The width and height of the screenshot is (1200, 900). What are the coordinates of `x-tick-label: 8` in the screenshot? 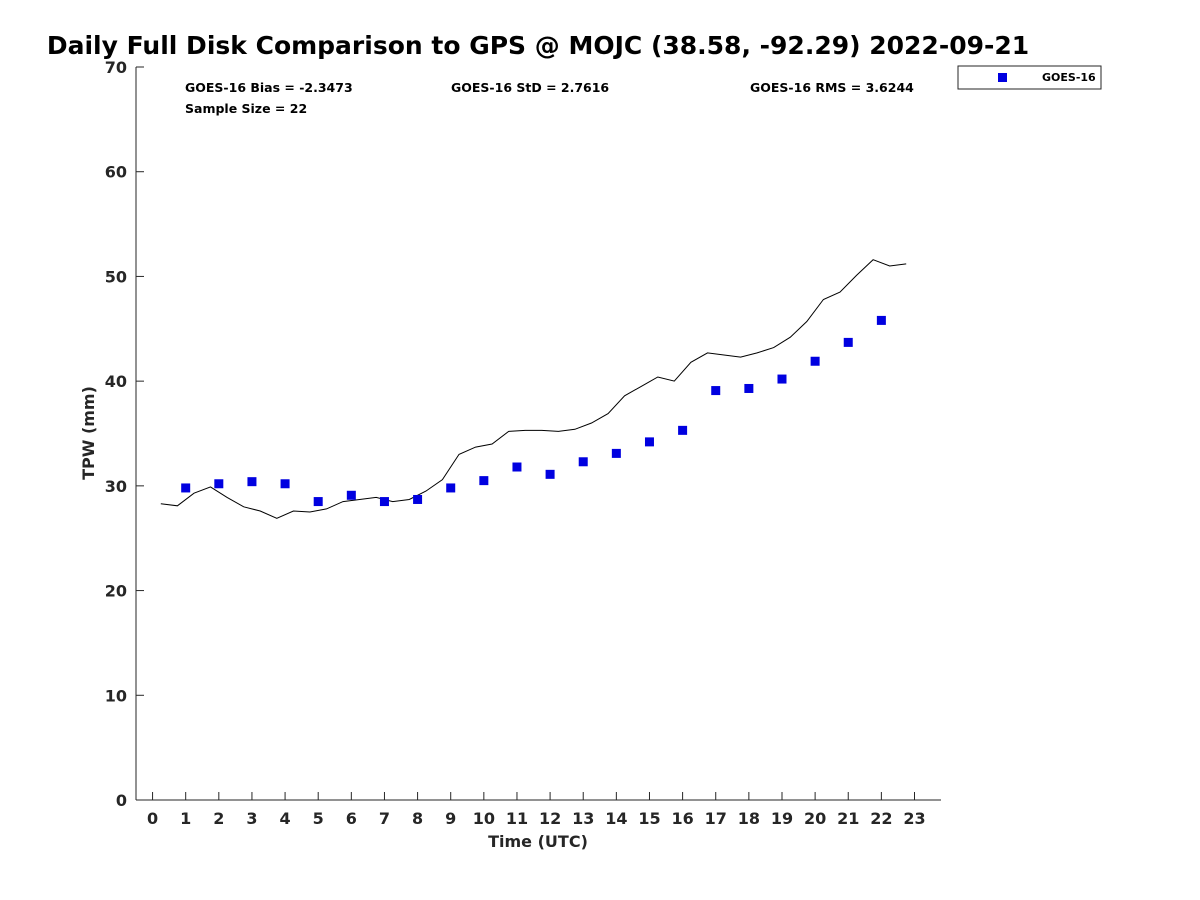 It's located at (417, 818).